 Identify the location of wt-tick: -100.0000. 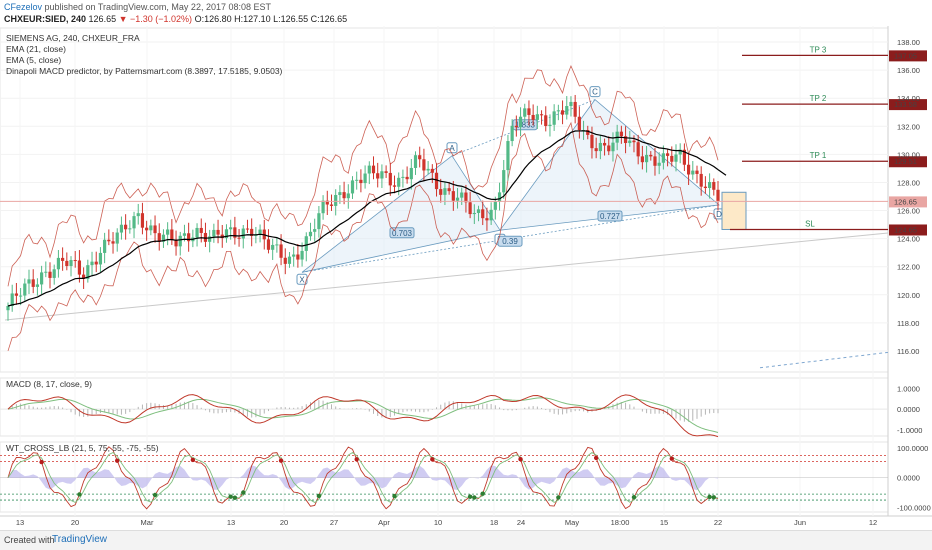
(914, 508).